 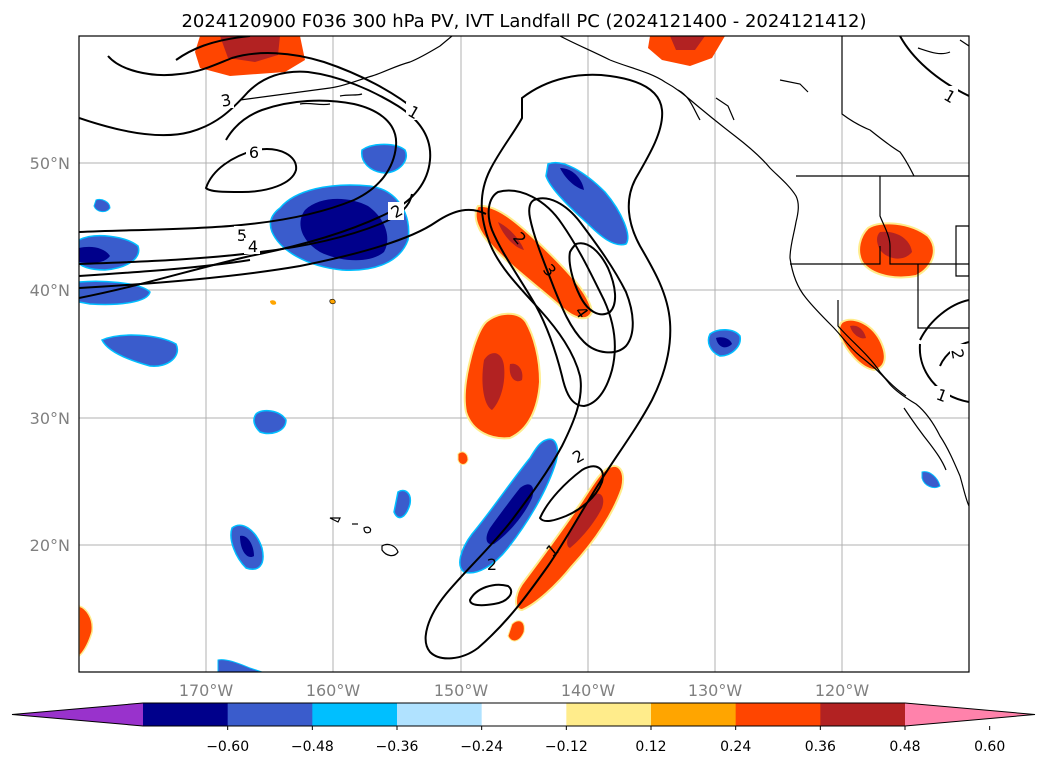 What do you see at coordinates (461, 690) in the screenshot?
I see `lon-label-150w: 150°W` at bounding box center [461, 690].